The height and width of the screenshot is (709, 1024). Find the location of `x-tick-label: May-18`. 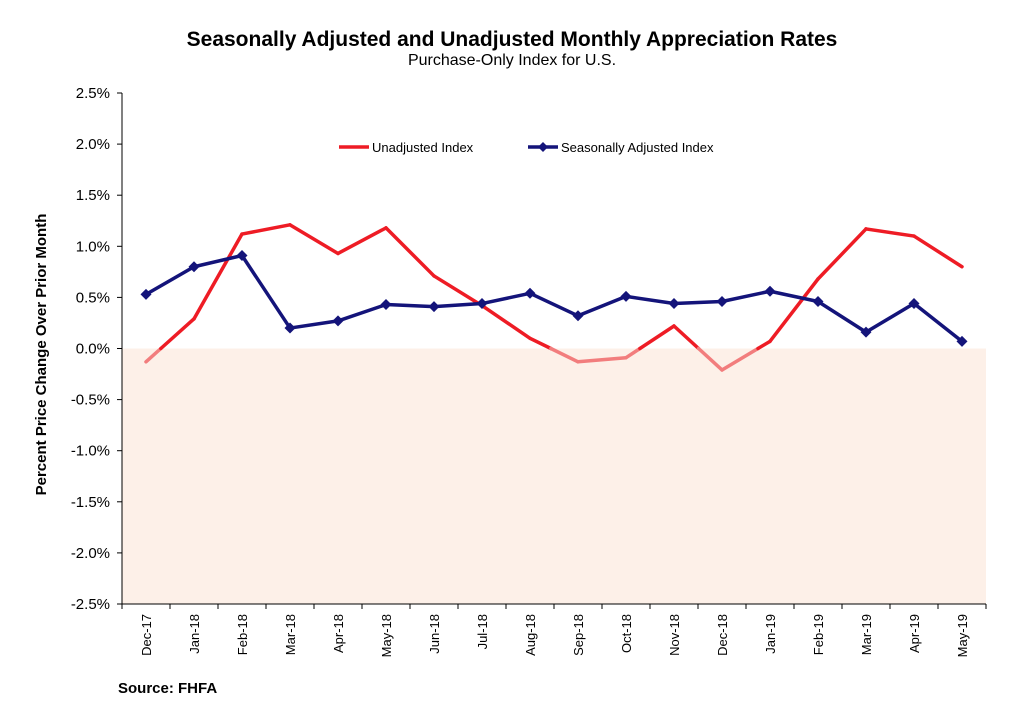

x-tick-label: May-18 is located at coordinates (386, 635).